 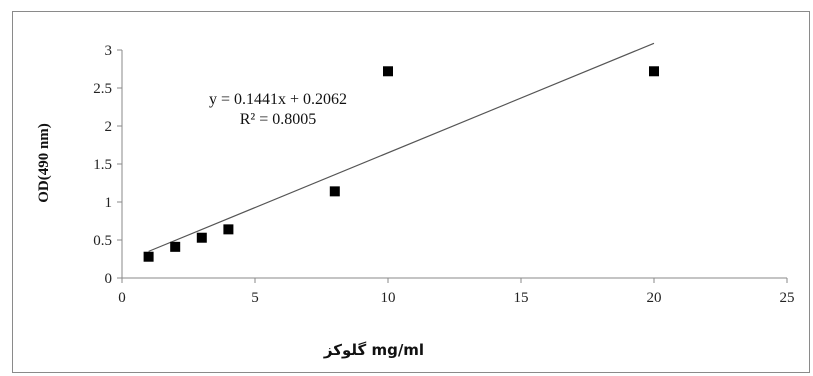 What do you see at coordinates (787, 298) in the screenshot?
I see `x-tick-label: 25` at bounding box center [787, 298].